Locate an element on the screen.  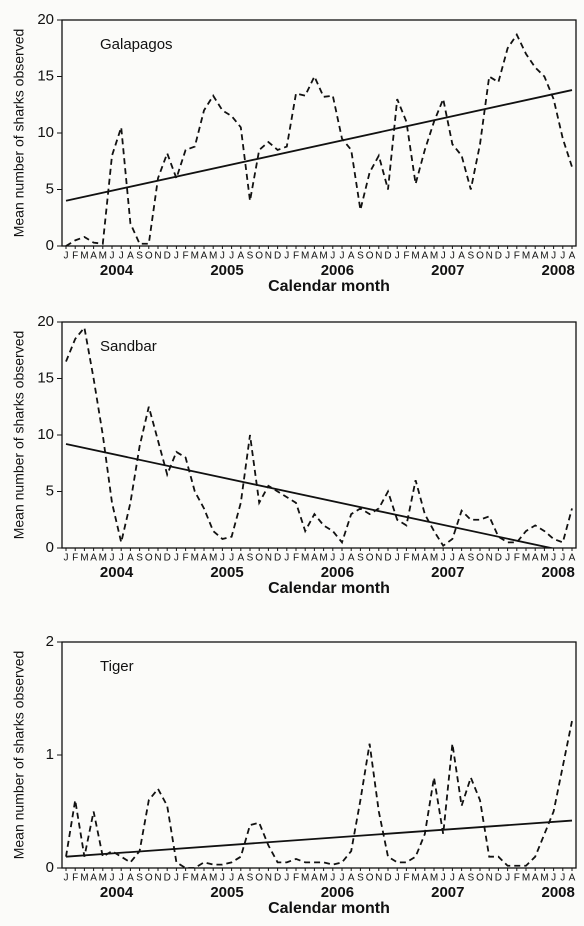
year-label: 2005 is located at coordinates (226, 270).